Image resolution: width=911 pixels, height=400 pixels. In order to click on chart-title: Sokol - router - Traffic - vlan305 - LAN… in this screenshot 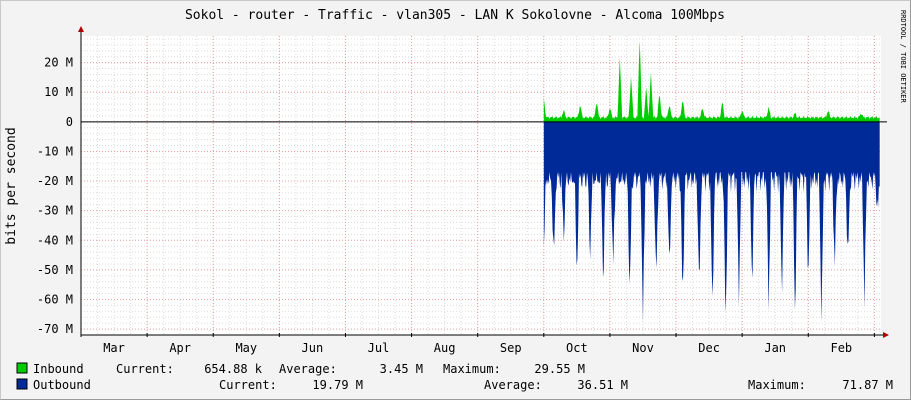, I will do `click(455, 15)`.